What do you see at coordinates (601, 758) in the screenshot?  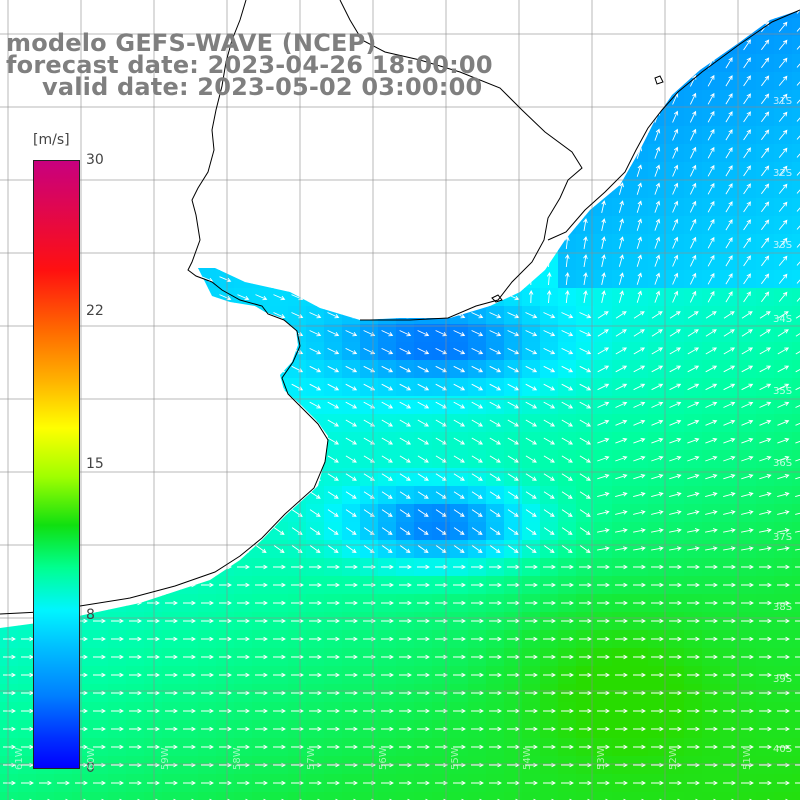 I see `lon-label: 53W` at bounding box center [601, 758].